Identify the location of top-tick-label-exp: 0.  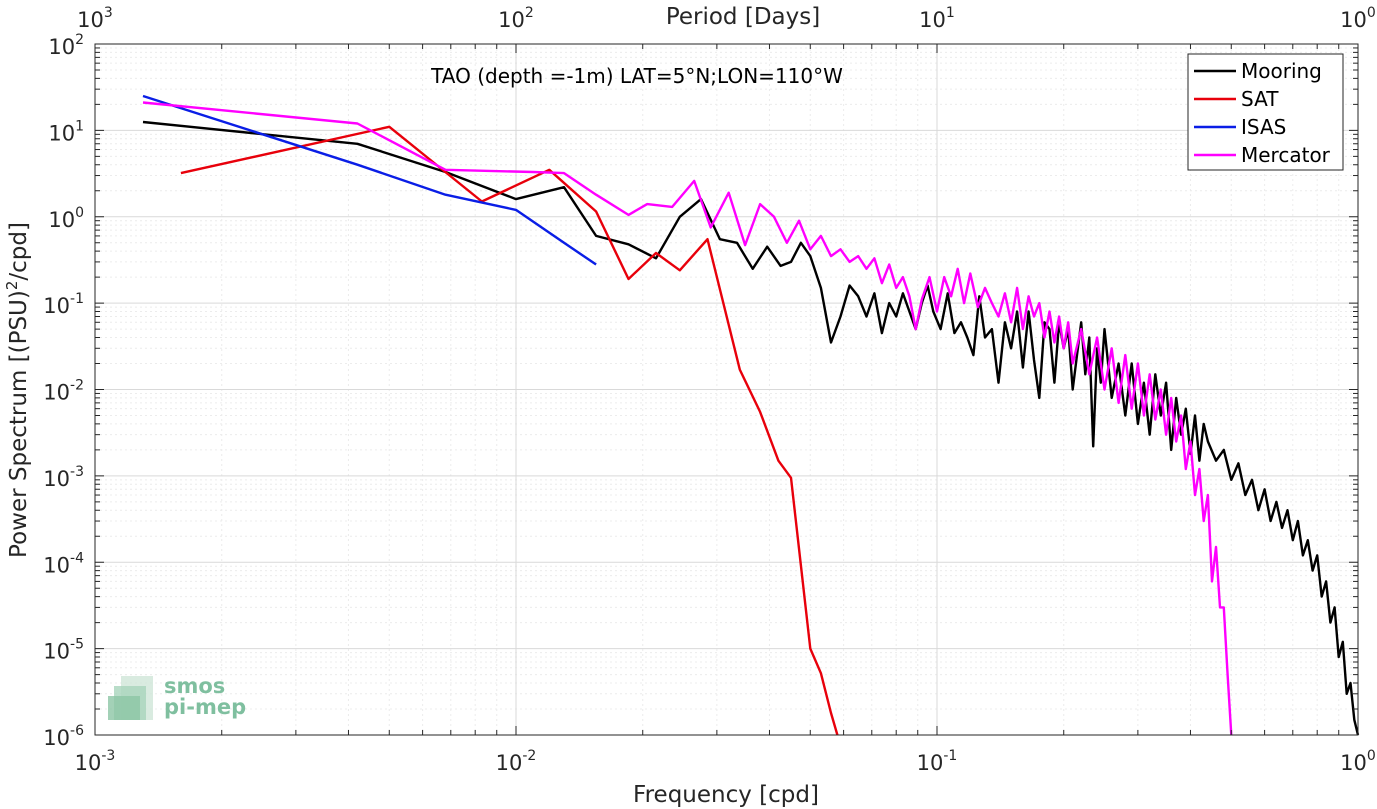
(1371, 13).